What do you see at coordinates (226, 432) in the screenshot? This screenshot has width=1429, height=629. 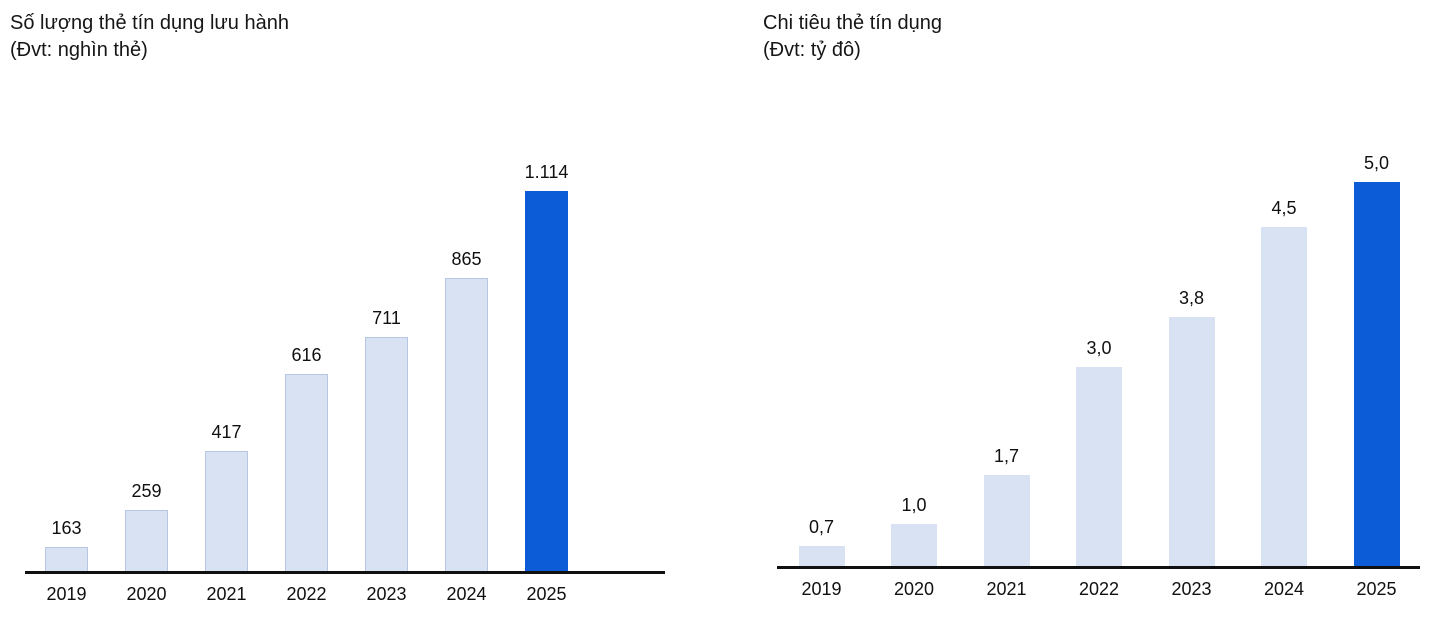 I see `bar-value-label: 417` at bounding box center [226, 432].